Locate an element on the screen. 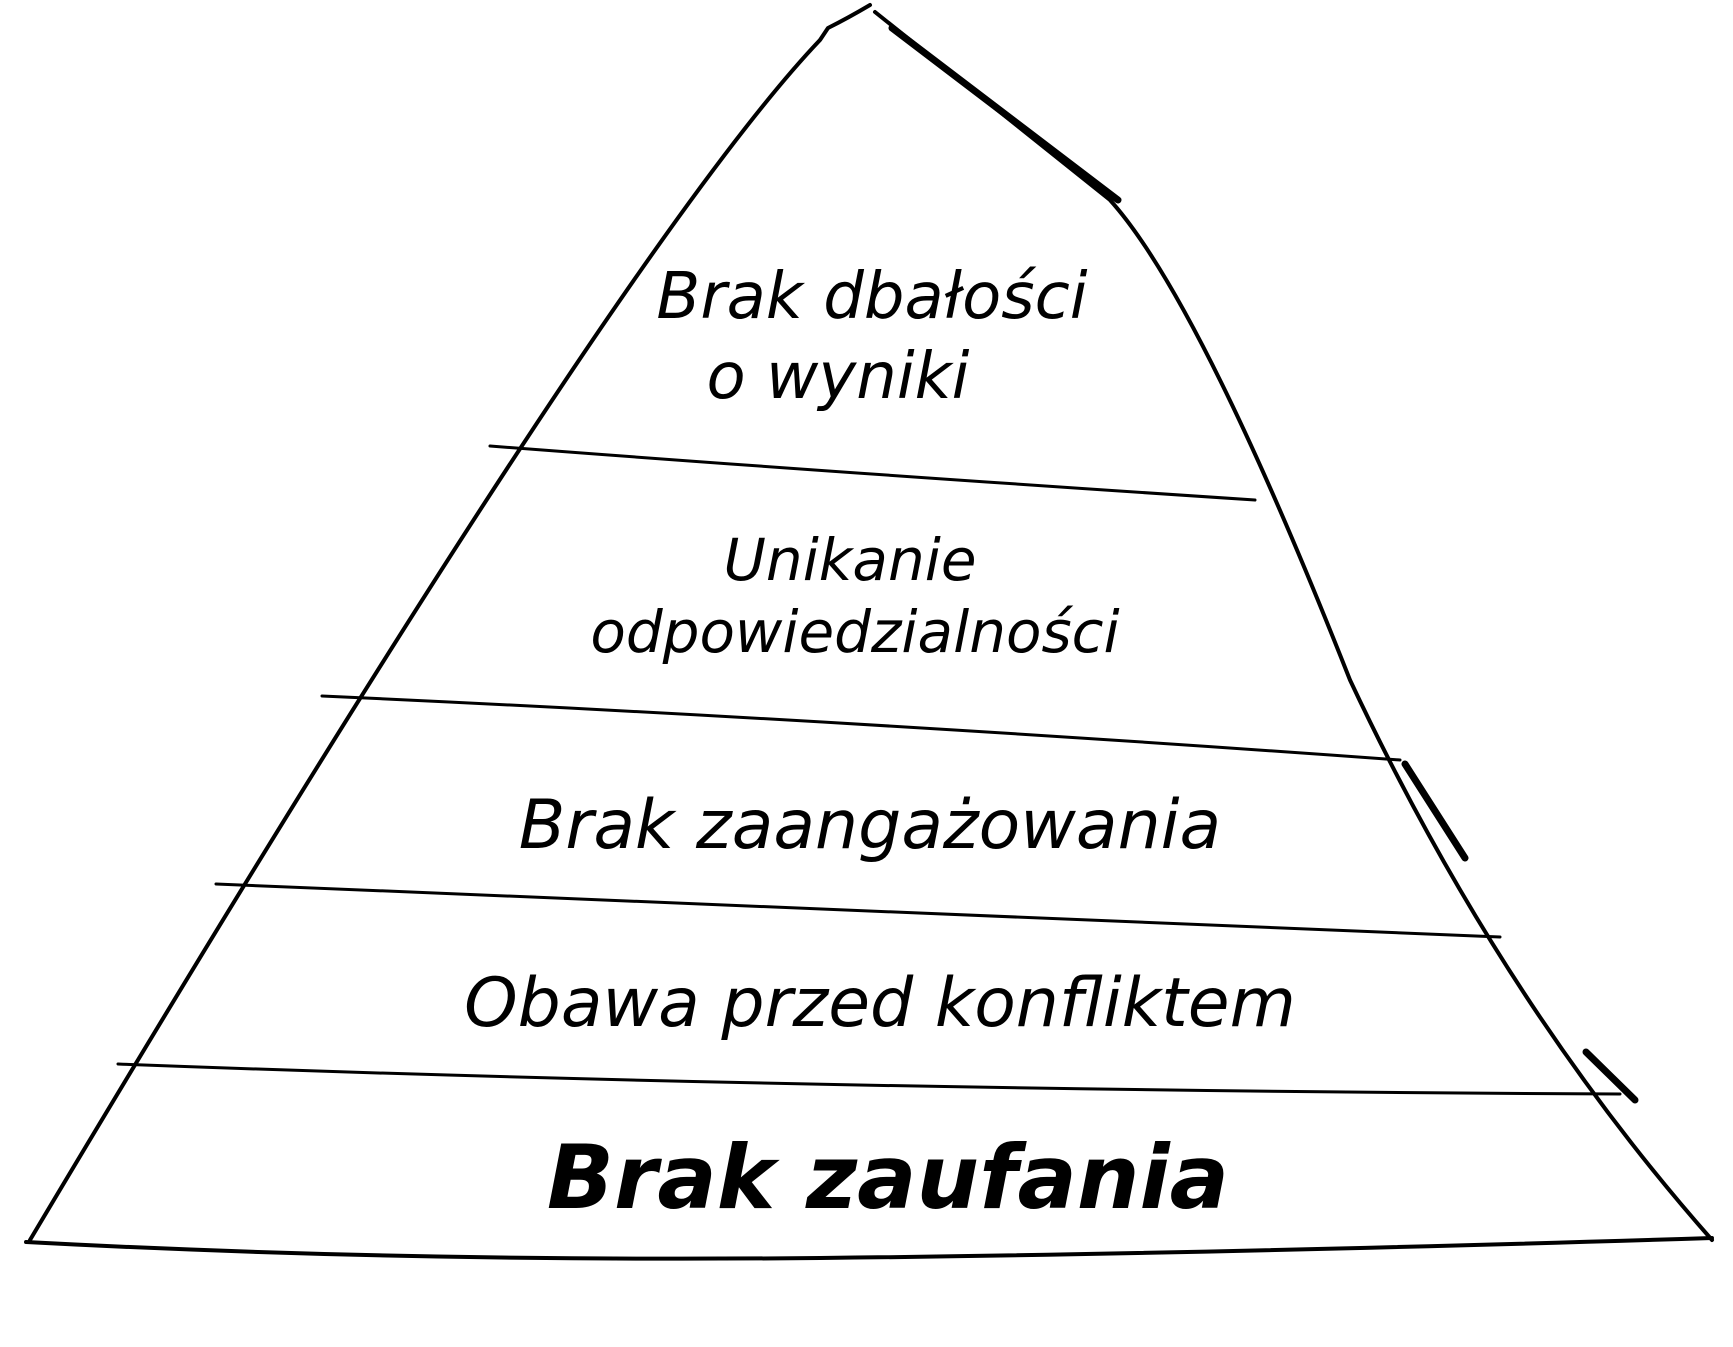 Image resolution: width=1733 pixels, height=1347 pixels. level-1-line-1: Brak zaufania is located at coordinates (888, 1177).